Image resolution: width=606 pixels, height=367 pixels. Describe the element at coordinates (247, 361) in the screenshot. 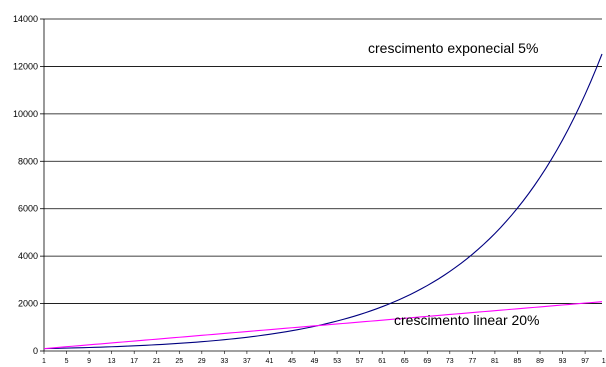

I see `x-tick-label: 37` at that location.